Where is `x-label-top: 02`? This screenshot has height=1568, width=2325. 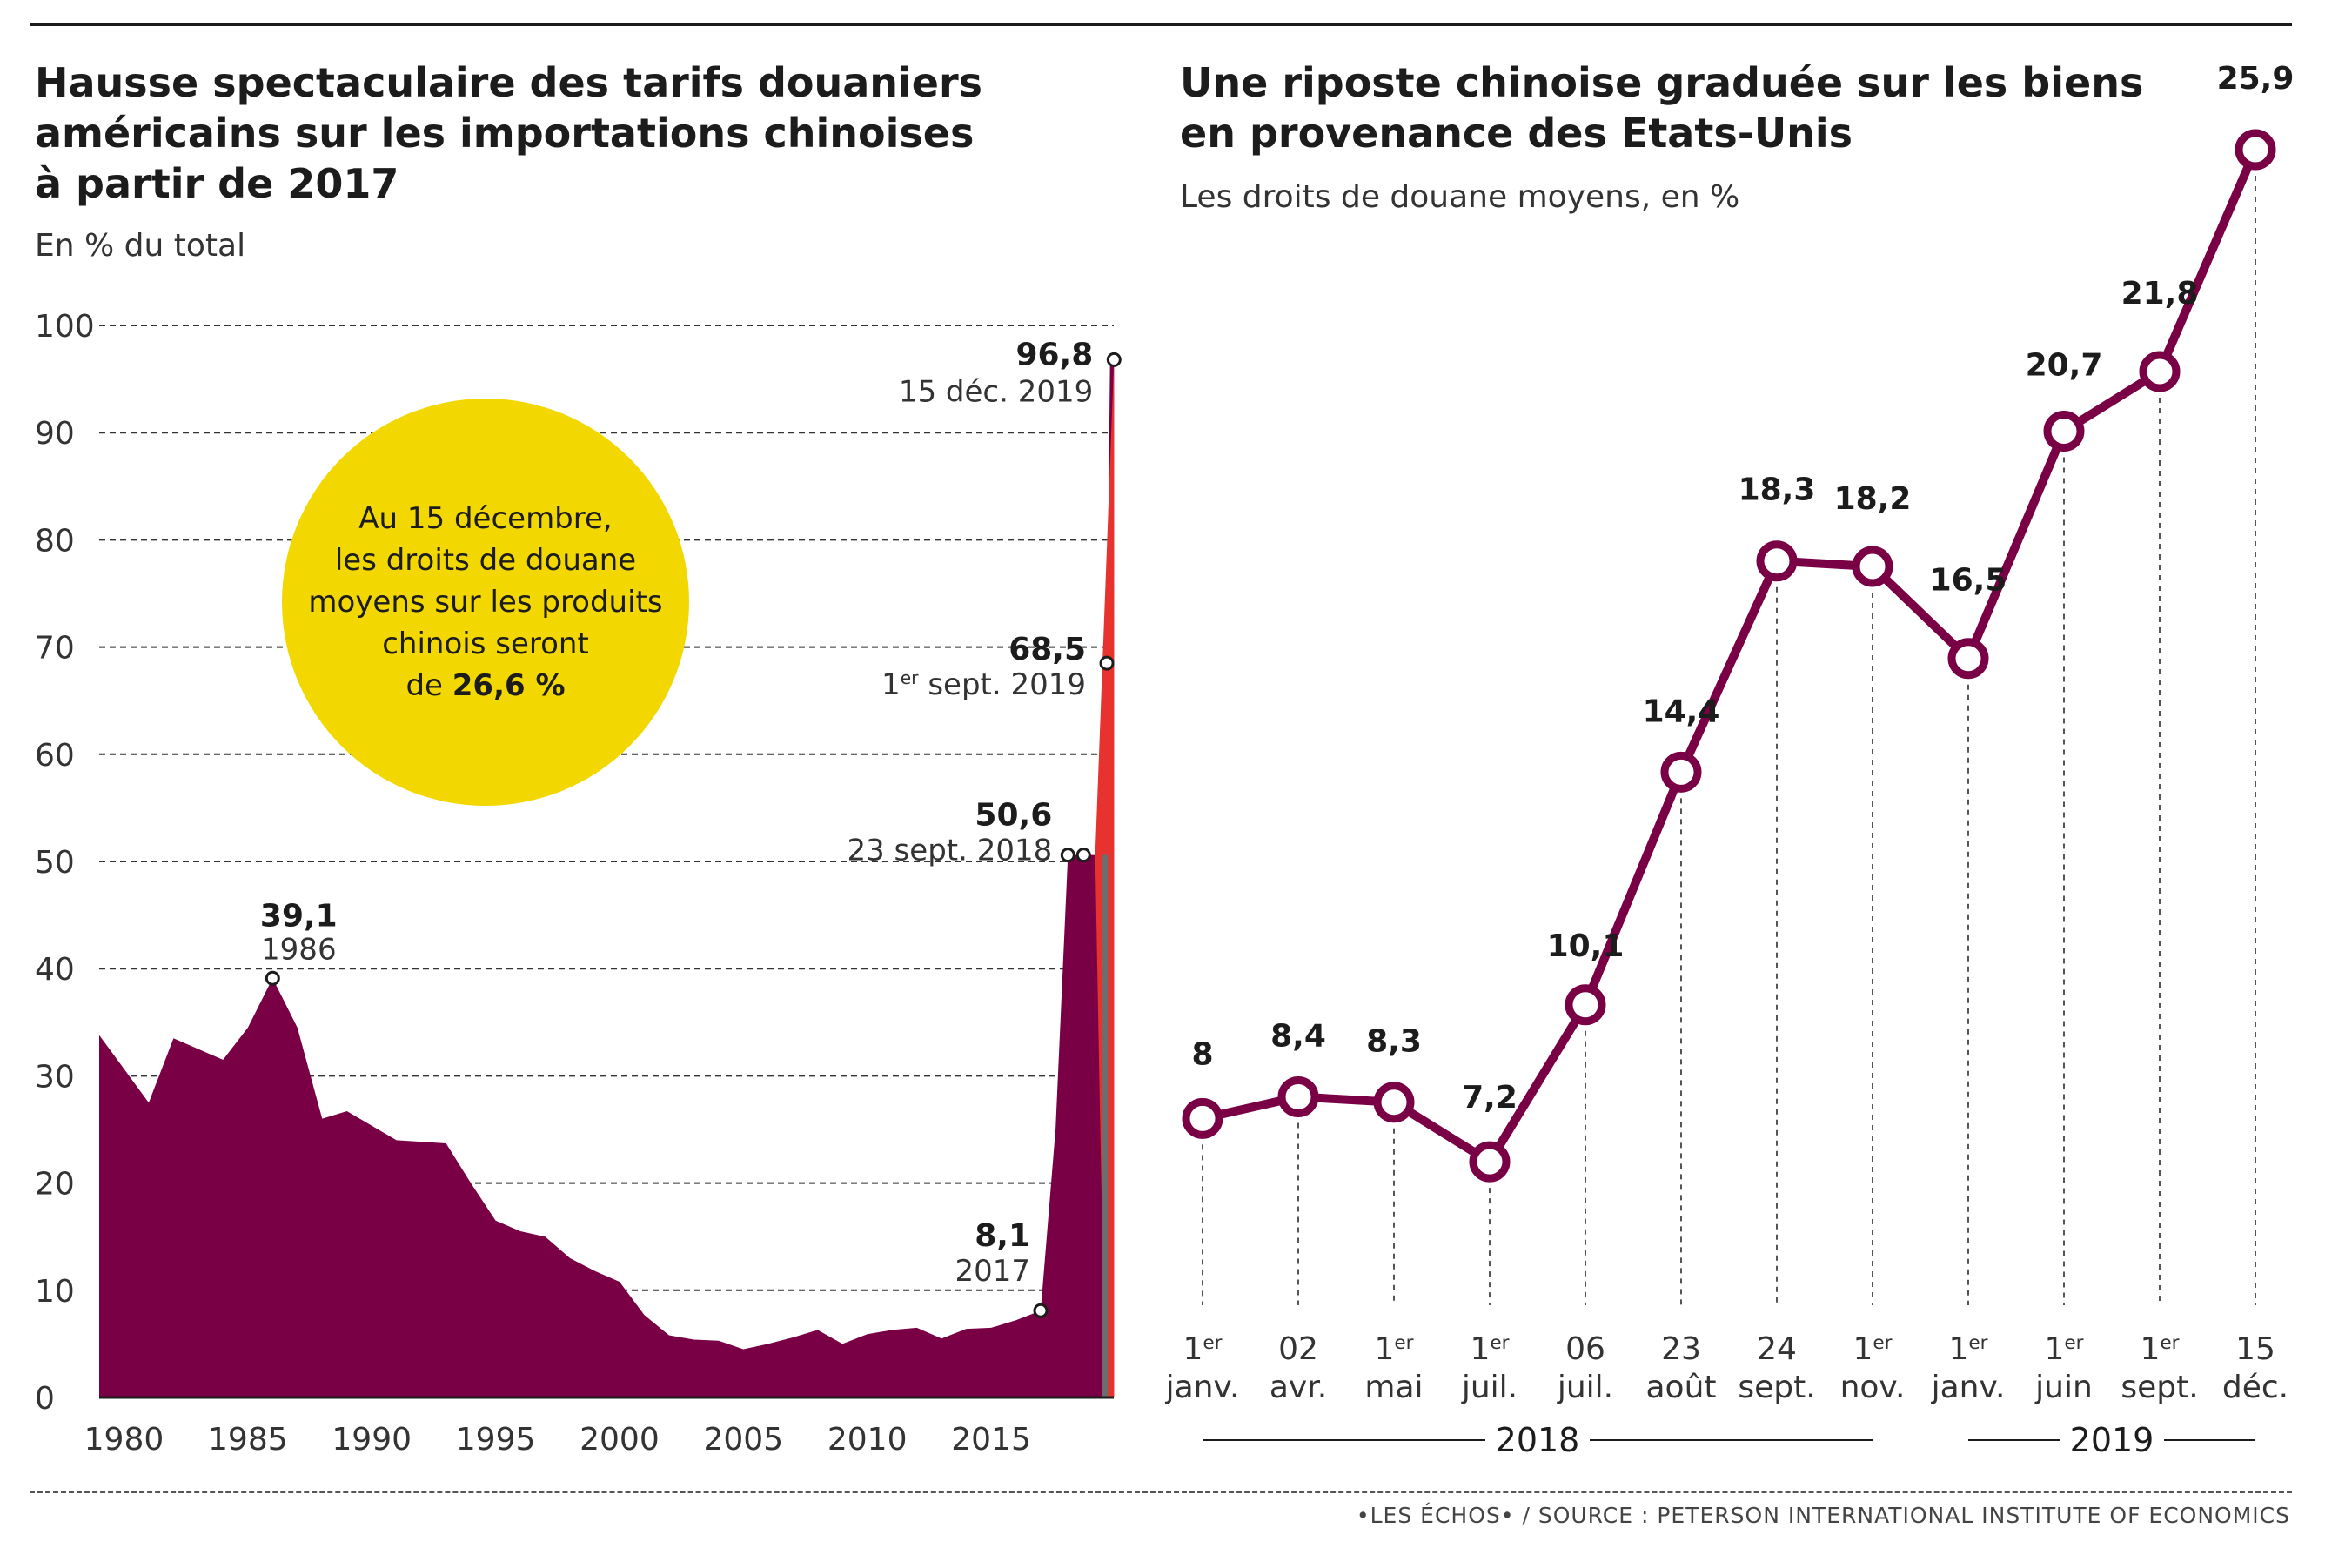
x-label-top: 02 is located at coordinates (1298, 1349).